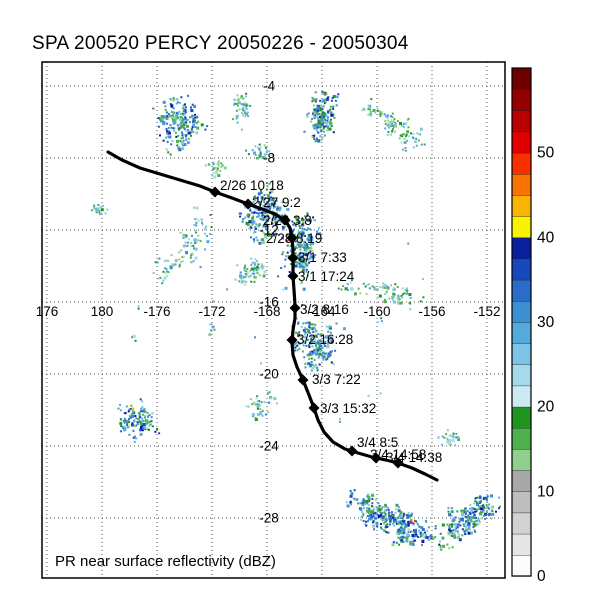  I want to click on latitude-tick-label: -4, so click(269, 86).